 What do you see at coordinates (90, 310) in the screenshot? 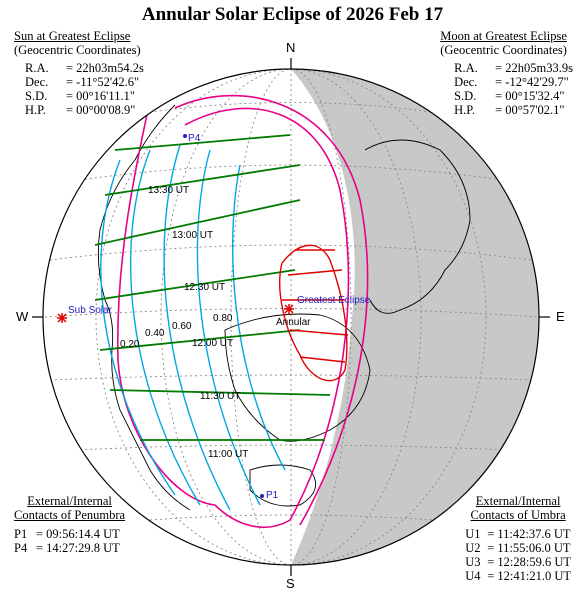
I see `sub-solar-label: Sub Solar` at bounding box center [90, 310].